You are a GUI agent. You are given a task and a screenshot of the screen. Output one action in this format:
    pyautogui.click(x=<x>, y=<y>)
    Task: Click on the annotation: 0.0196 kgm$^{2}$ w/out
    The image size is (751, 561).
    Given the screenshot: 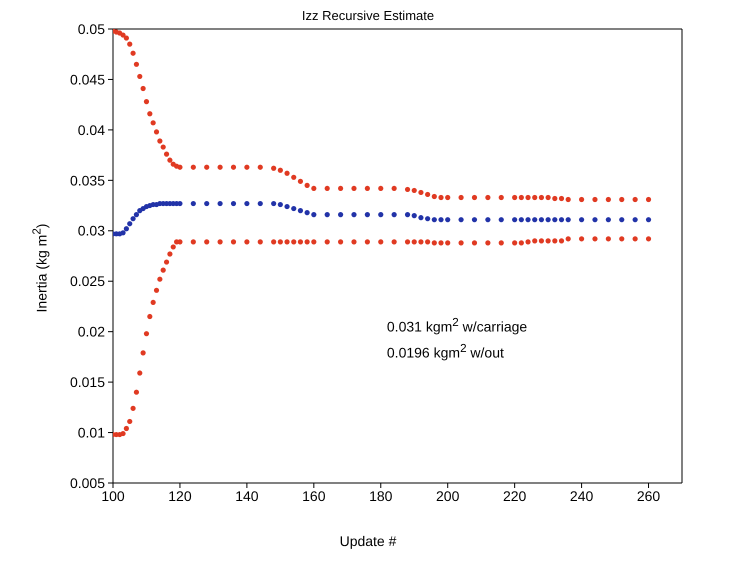 What is the action you would take?
    pyautogui.click(x=445, y=351)
    